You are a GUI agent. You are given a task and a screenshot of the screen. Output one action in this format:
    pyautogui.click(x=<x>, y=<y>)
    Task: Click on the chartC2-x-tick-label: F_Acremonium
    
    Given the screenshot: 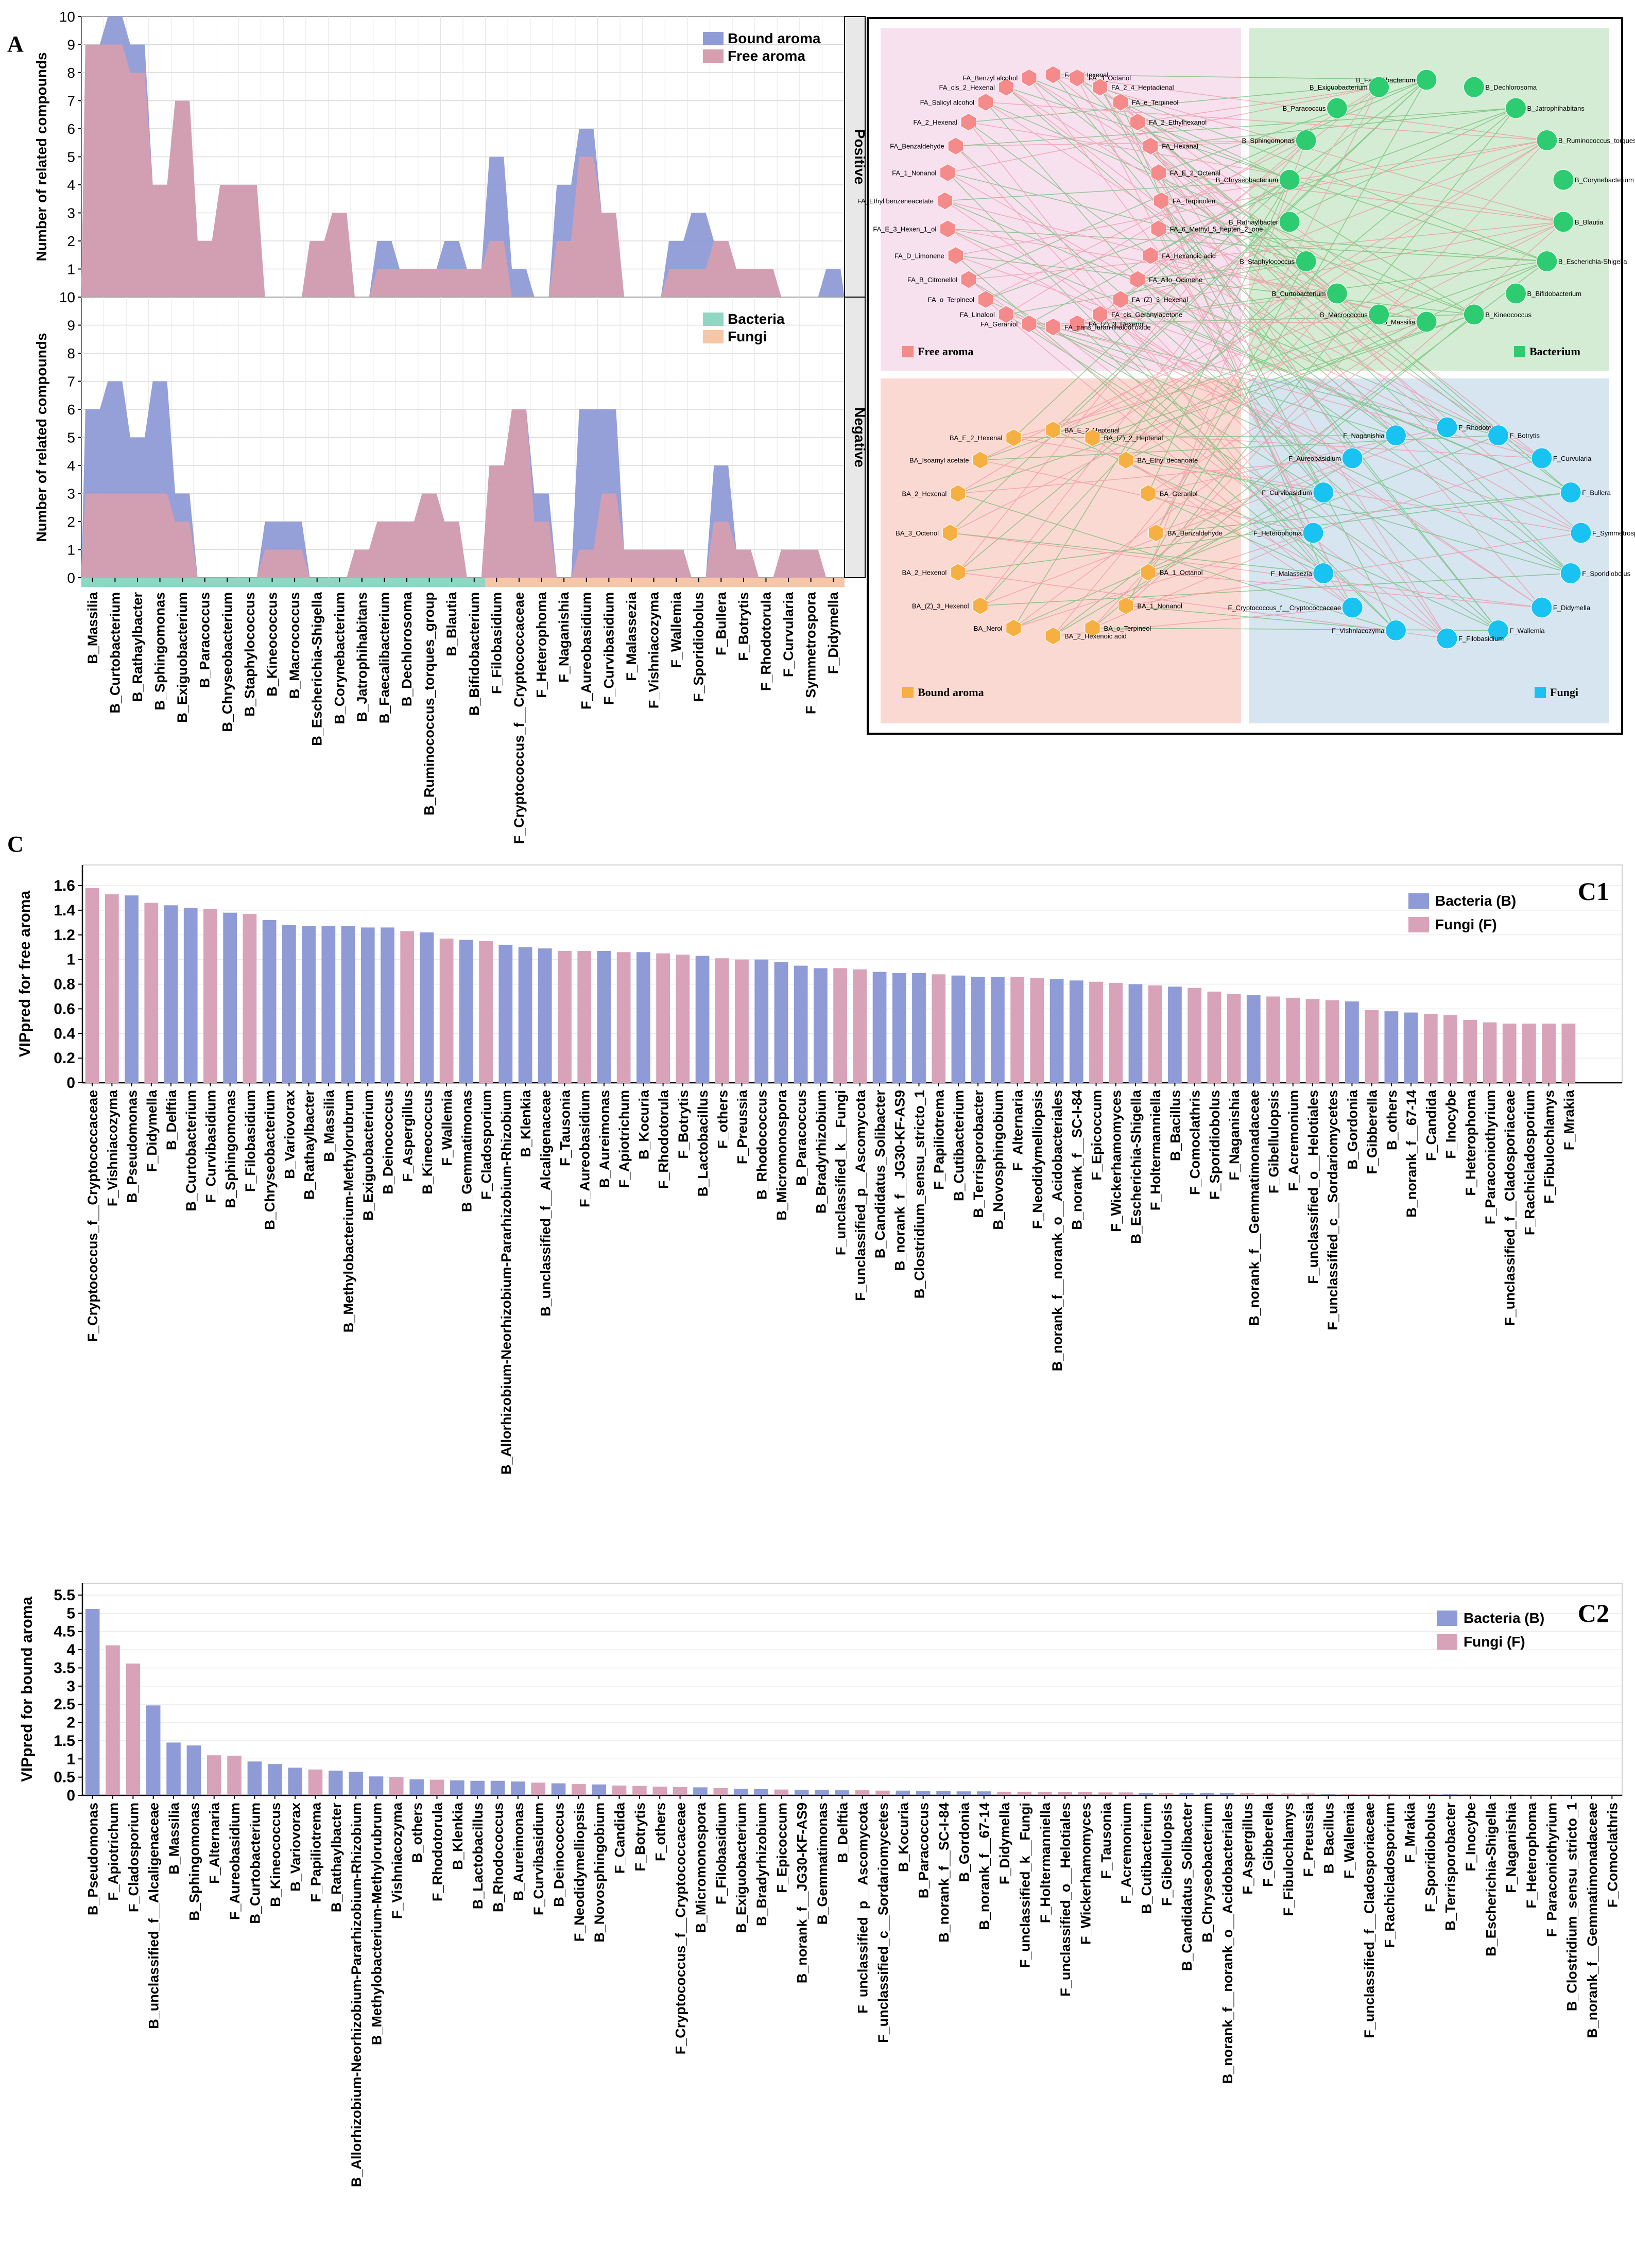 What is the action you would take?
    pyautogui.click(x=1126, y=1853)
    